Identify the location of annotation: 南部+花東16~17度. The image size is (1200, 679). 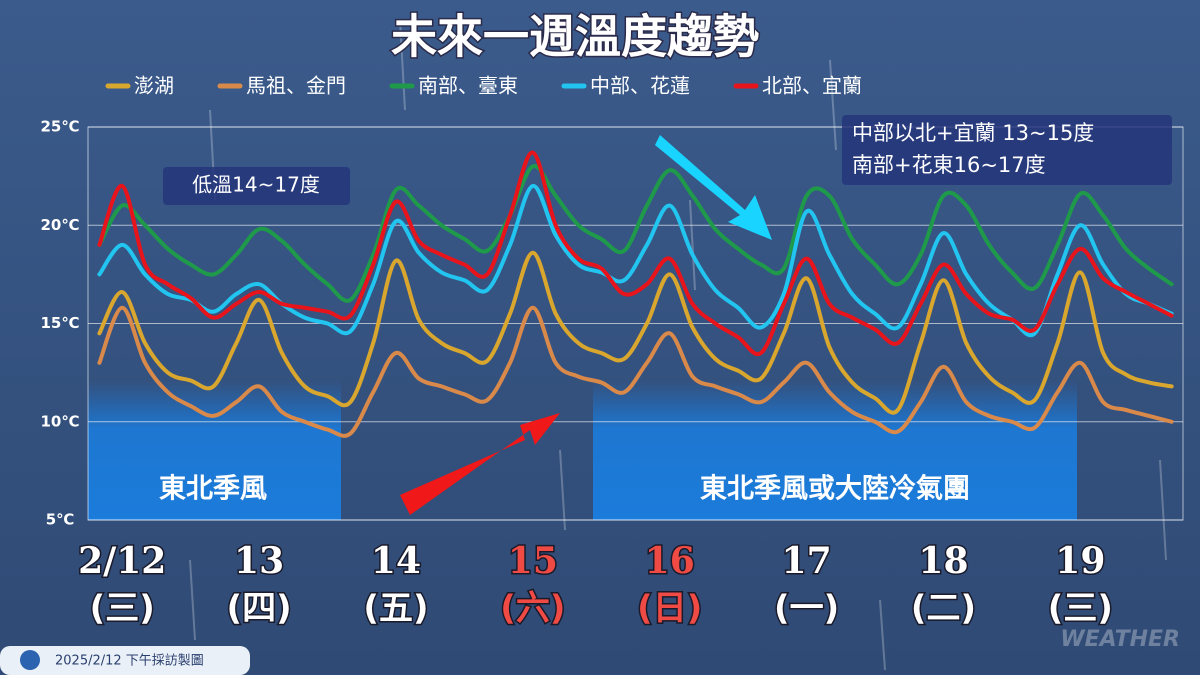
(949, 165).